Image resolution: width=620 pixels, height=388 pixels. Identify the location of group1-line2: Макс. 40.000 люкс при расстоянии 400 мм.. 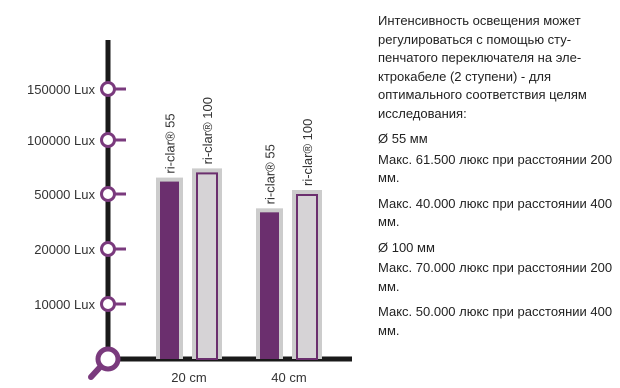
(496, 213).